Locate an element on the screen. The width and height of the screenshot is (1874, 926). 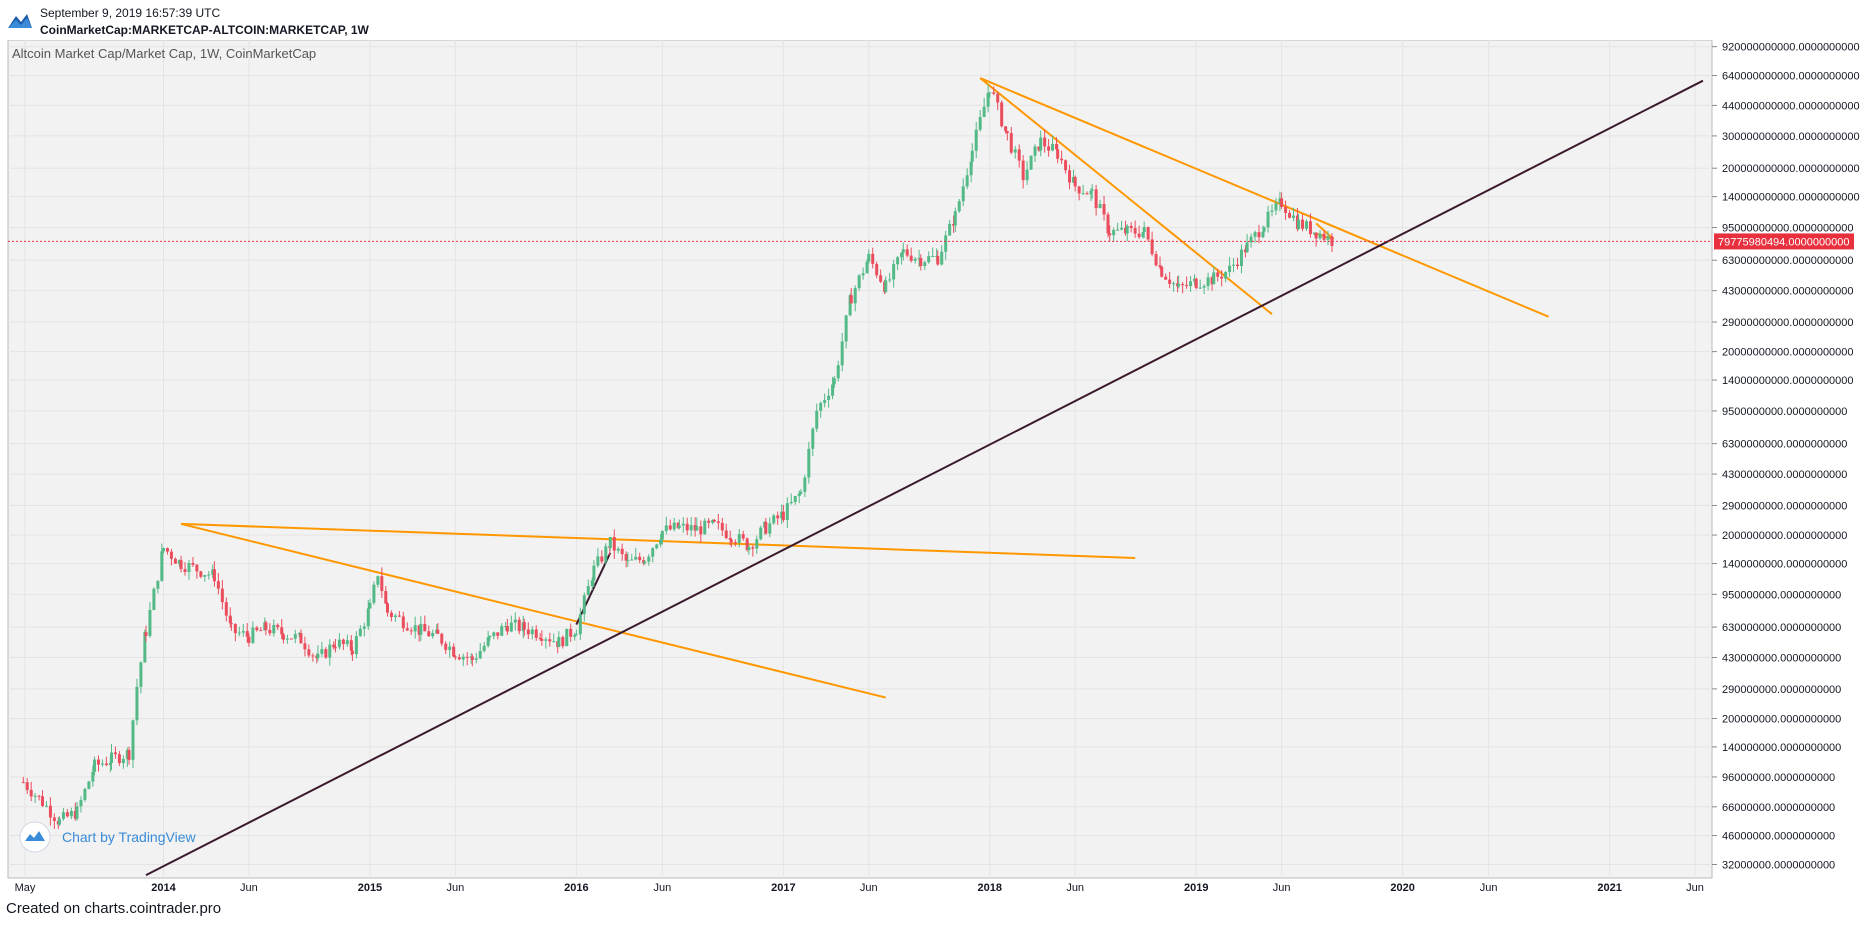
price-tick-label: 14000000000.0000000000 is located at coordinates (1788, 381).